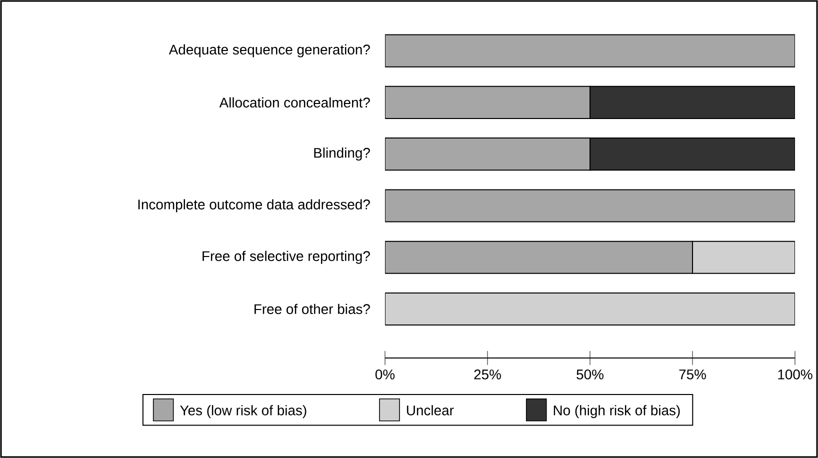 This screenshot has height=458, width=818. What do you see at coordinates (269, 51) in the screenshot?
I see `y-tick-label: Adequate sequence generation?` at bounding box center [269, 51].